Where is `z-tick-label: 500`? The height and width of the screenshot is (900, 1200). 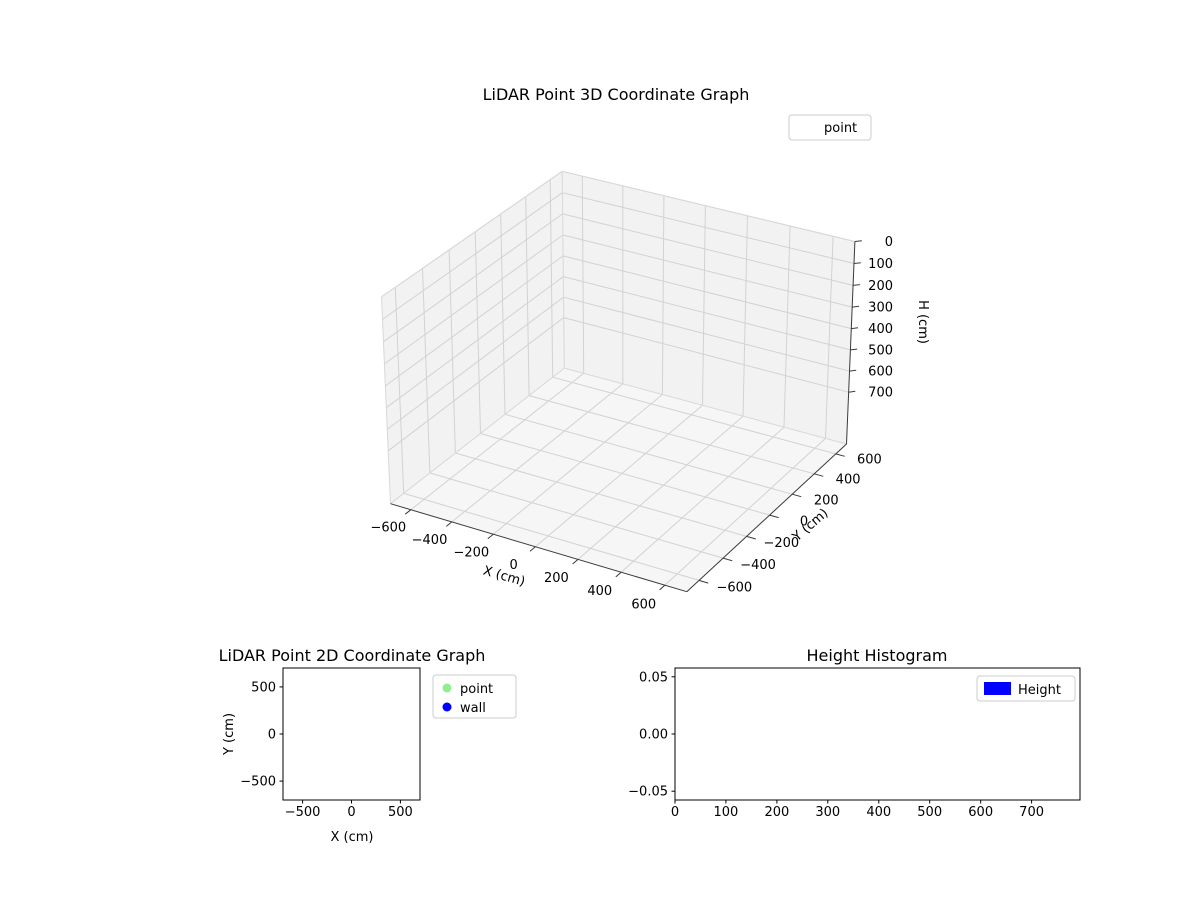
z-tick-label: 500 is located at coordinates (880, 350).